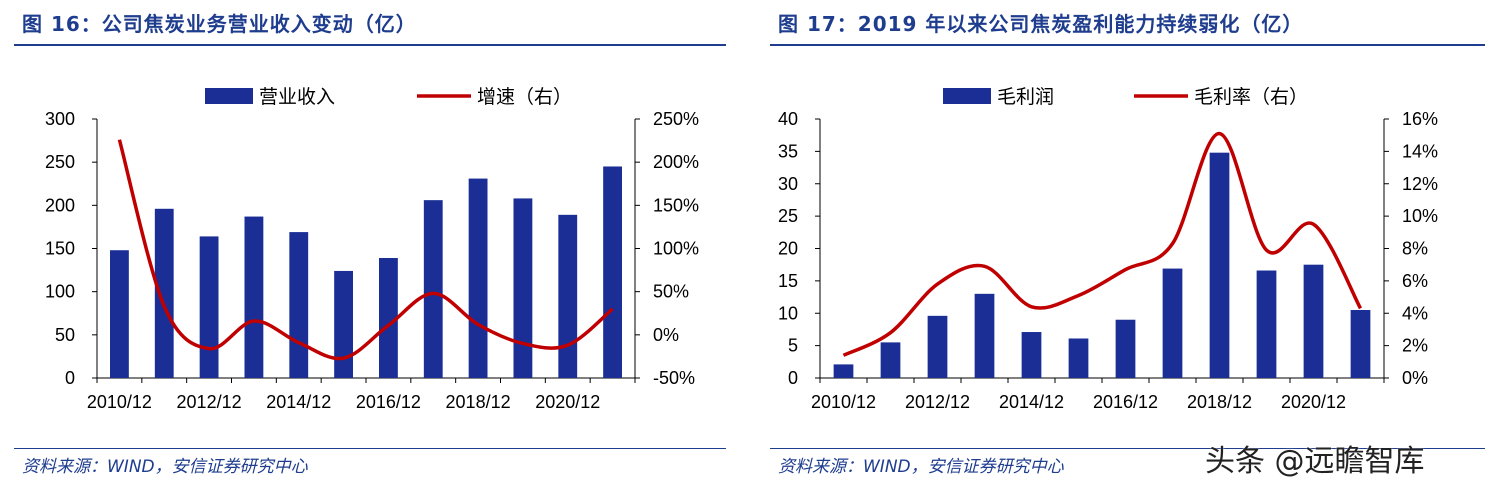 The height and width of the screenshot is (493, 1493). Describe the element at coordinates (60, 119) in the screenshot. I see `left-y-tick-label: 300` at that location.